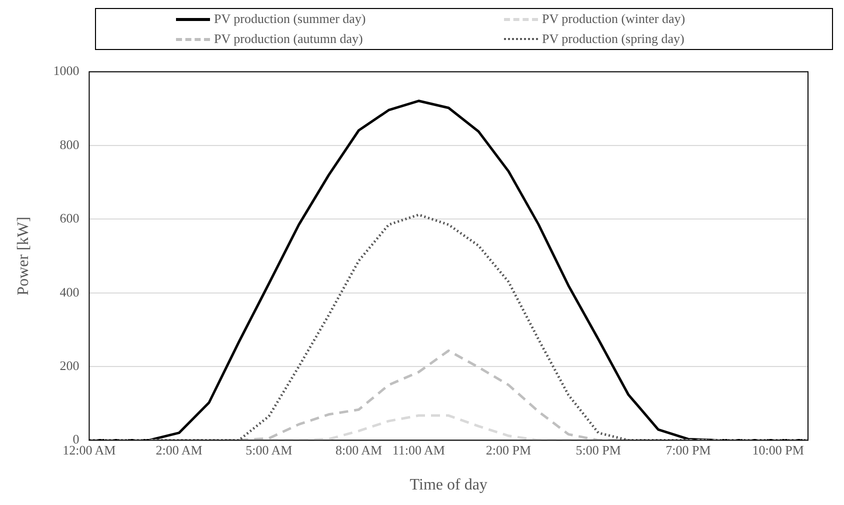 The height and width of the screenshot is (505, 844). What do you see at coordinates (288, 39) in the screenshot?
I see `legend-label: PV production (autumn day)` at bounding box center [288, 39].